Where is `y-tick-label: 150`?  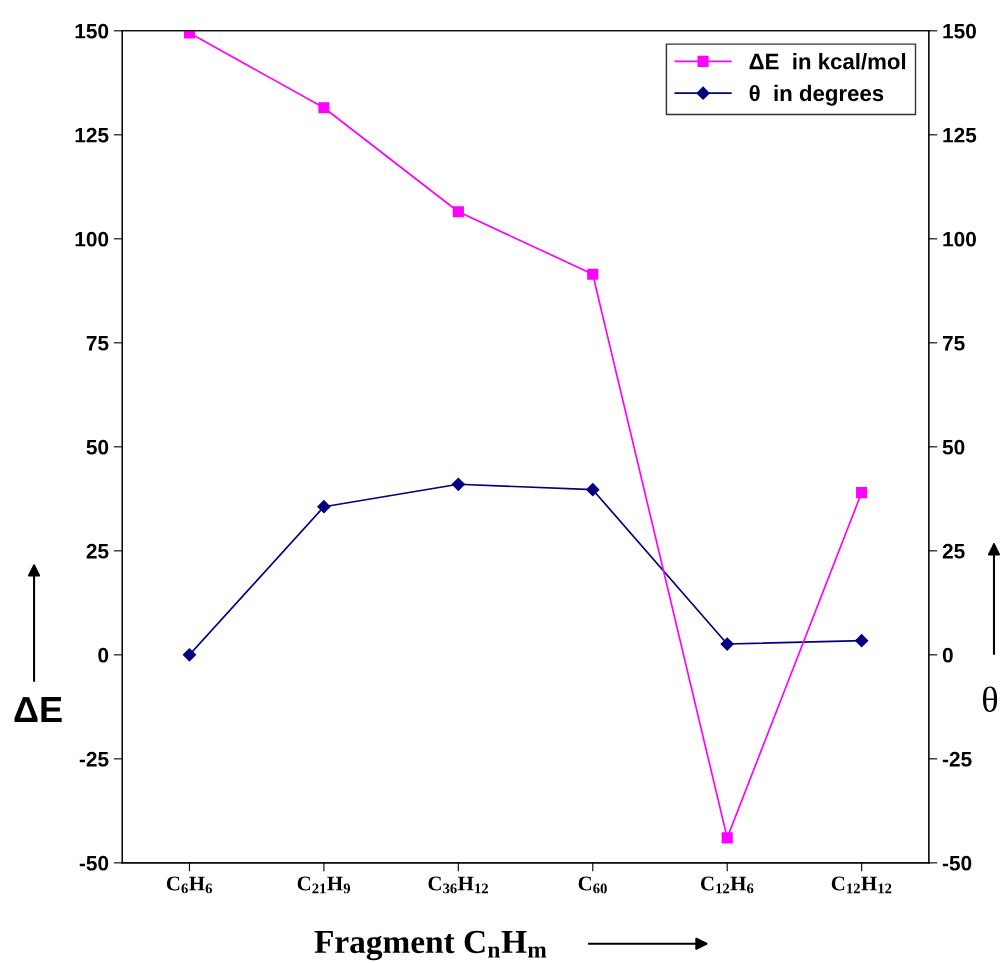 y-tick-label: 150 is located at coordinates (92, 31).